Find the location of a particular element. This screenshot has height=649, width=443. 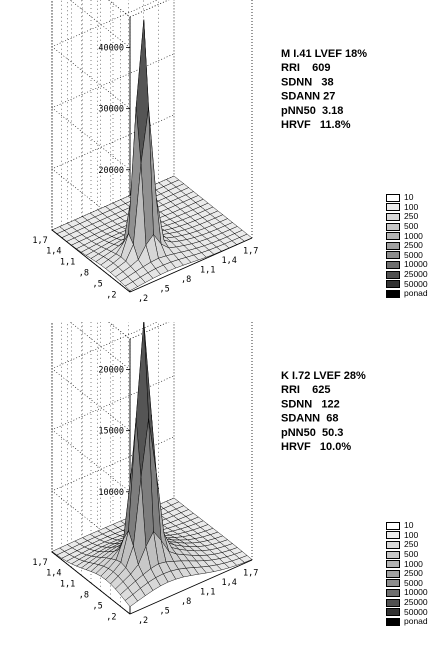

stat-line: K I.72 LVEF 28% is located at coordinates (323, 376).